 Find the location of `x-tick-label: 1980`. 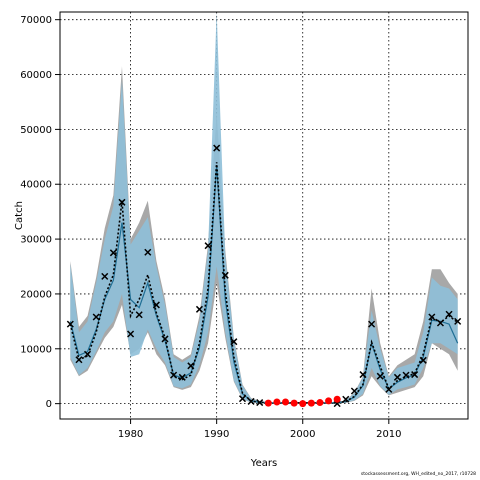

x-tick-label: 1980 is located at coordinates (130, 434).